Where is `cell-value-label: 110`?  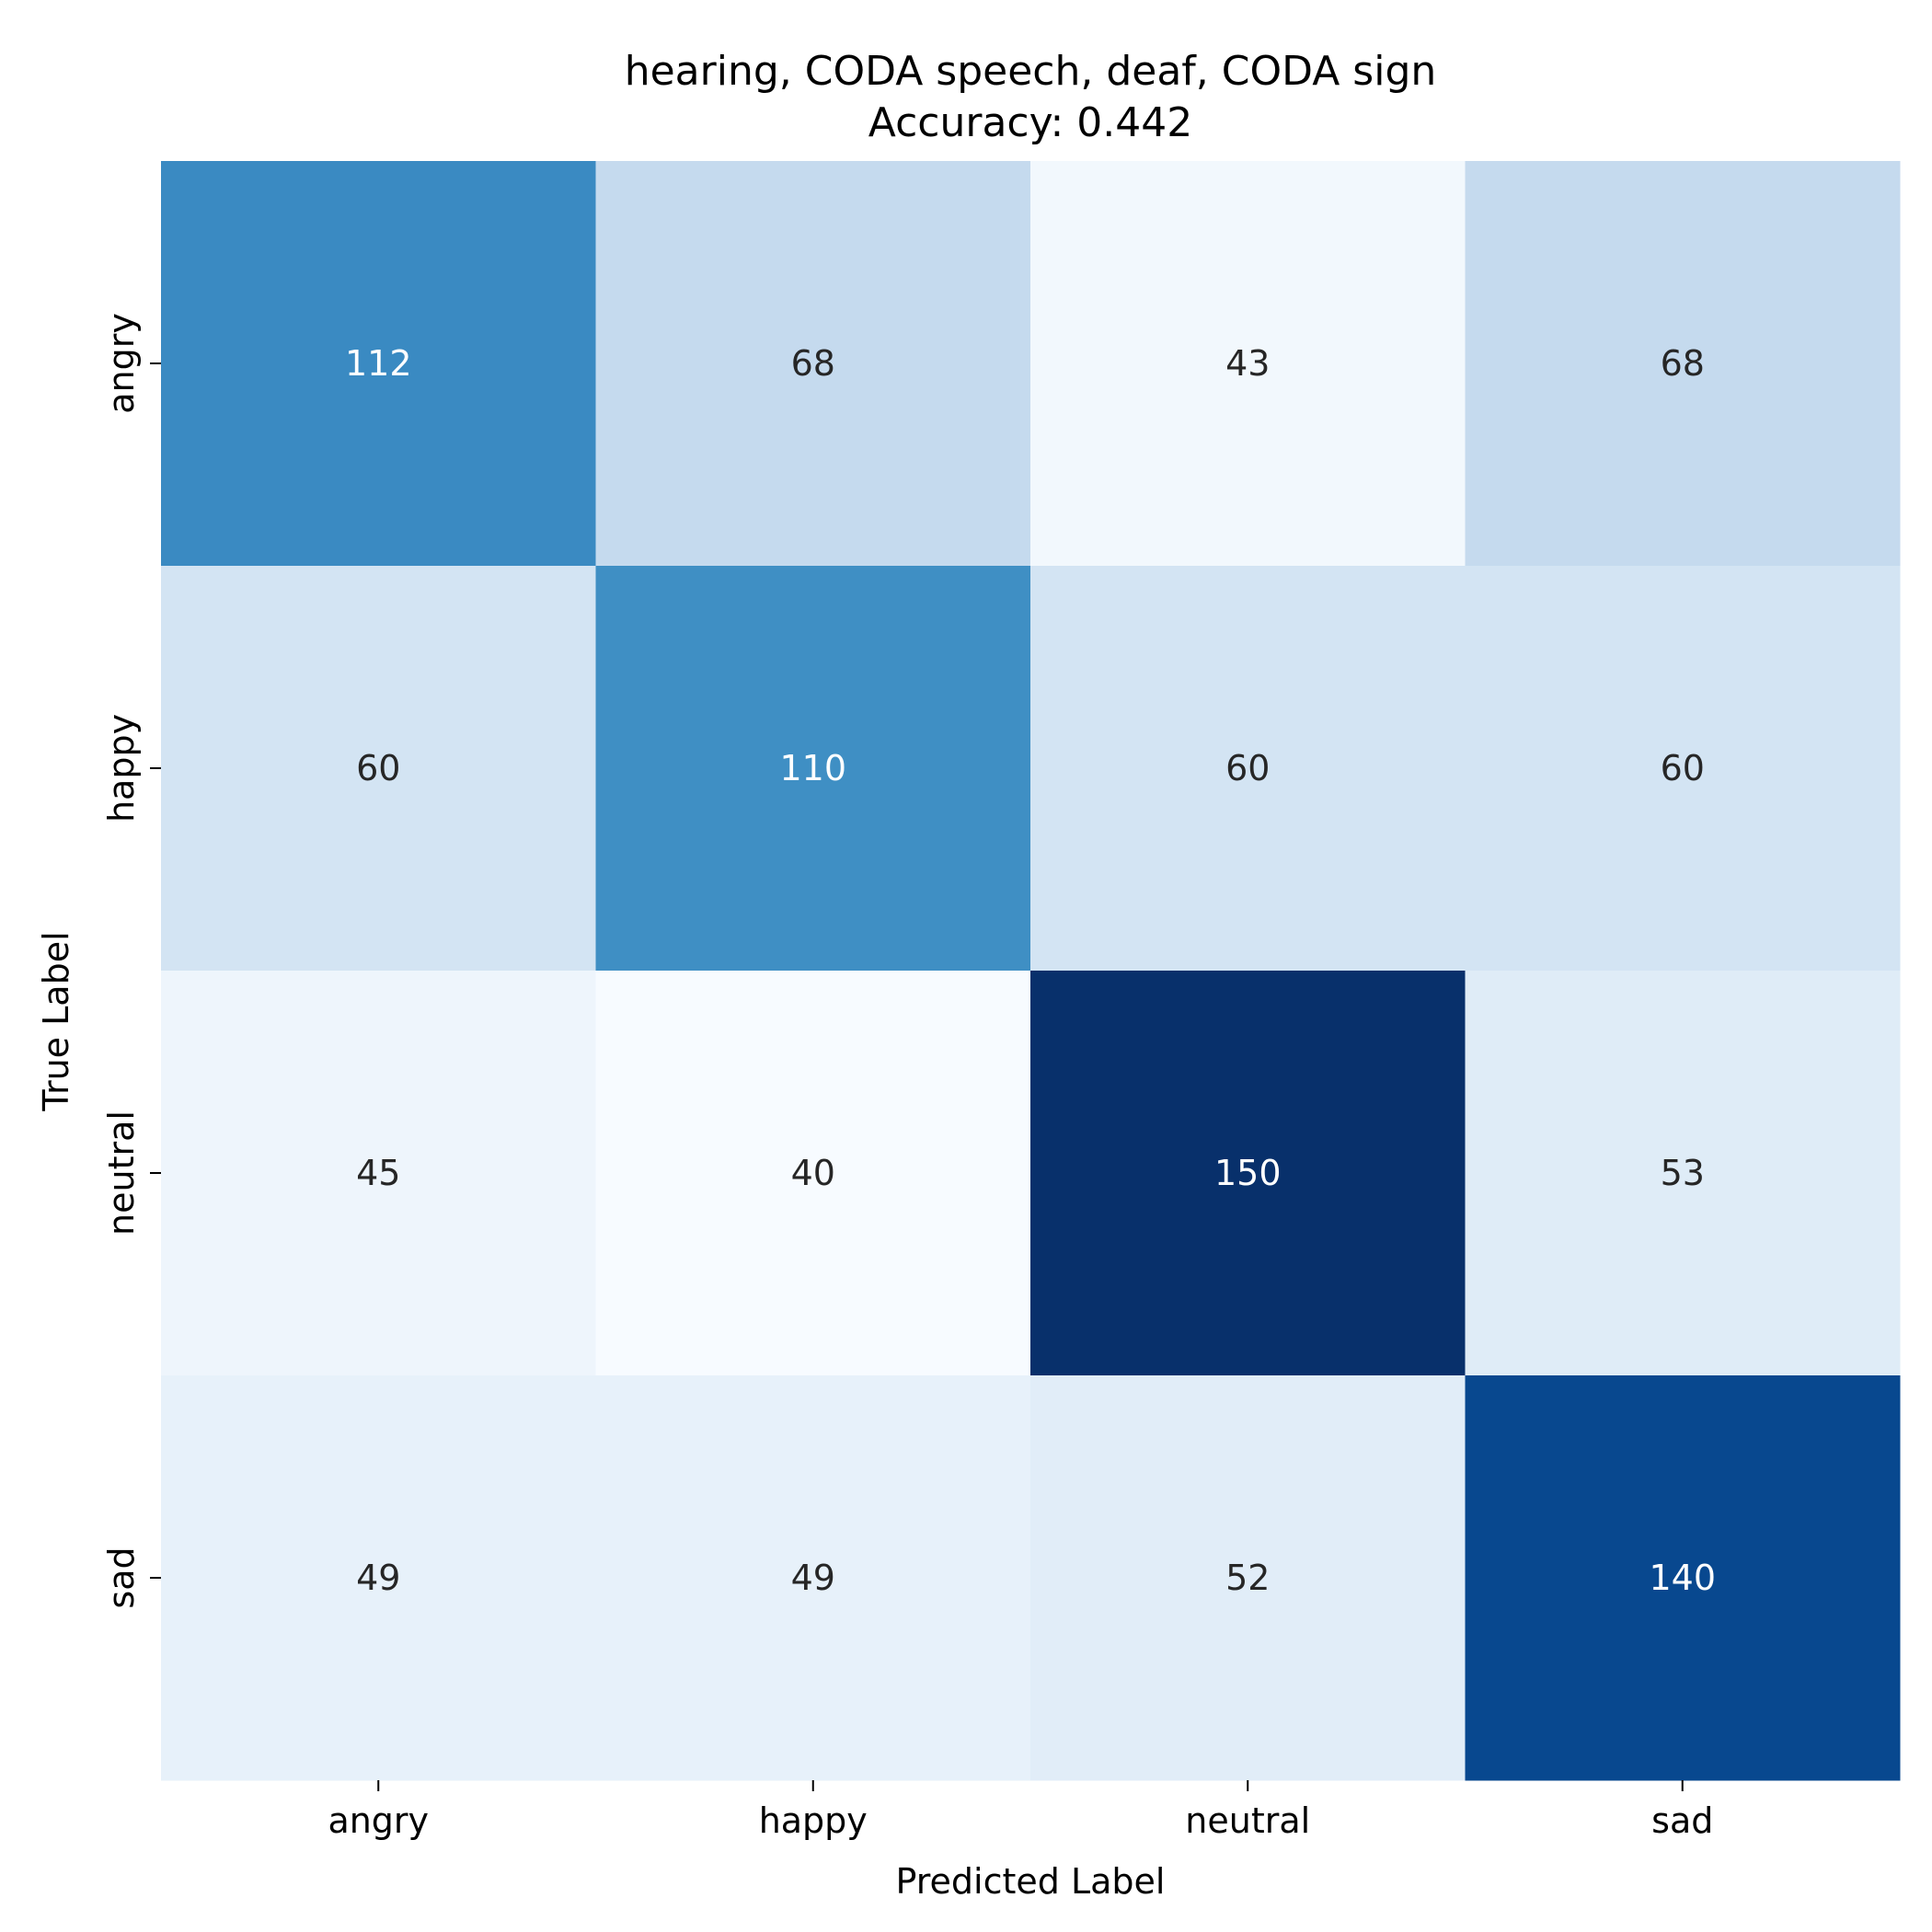 cell-value-label: 110 is located at coordinates (812, 768).